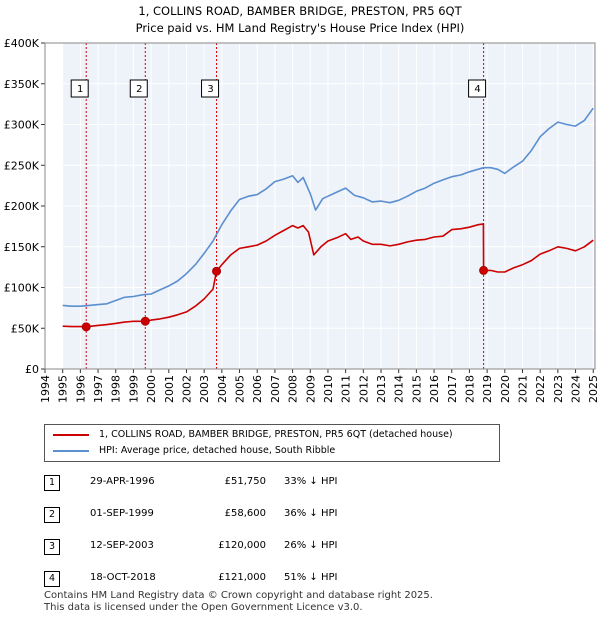 This screenshot has height=620, width=600. I want to click on sale-marker-label: 2, so click(139, 89).